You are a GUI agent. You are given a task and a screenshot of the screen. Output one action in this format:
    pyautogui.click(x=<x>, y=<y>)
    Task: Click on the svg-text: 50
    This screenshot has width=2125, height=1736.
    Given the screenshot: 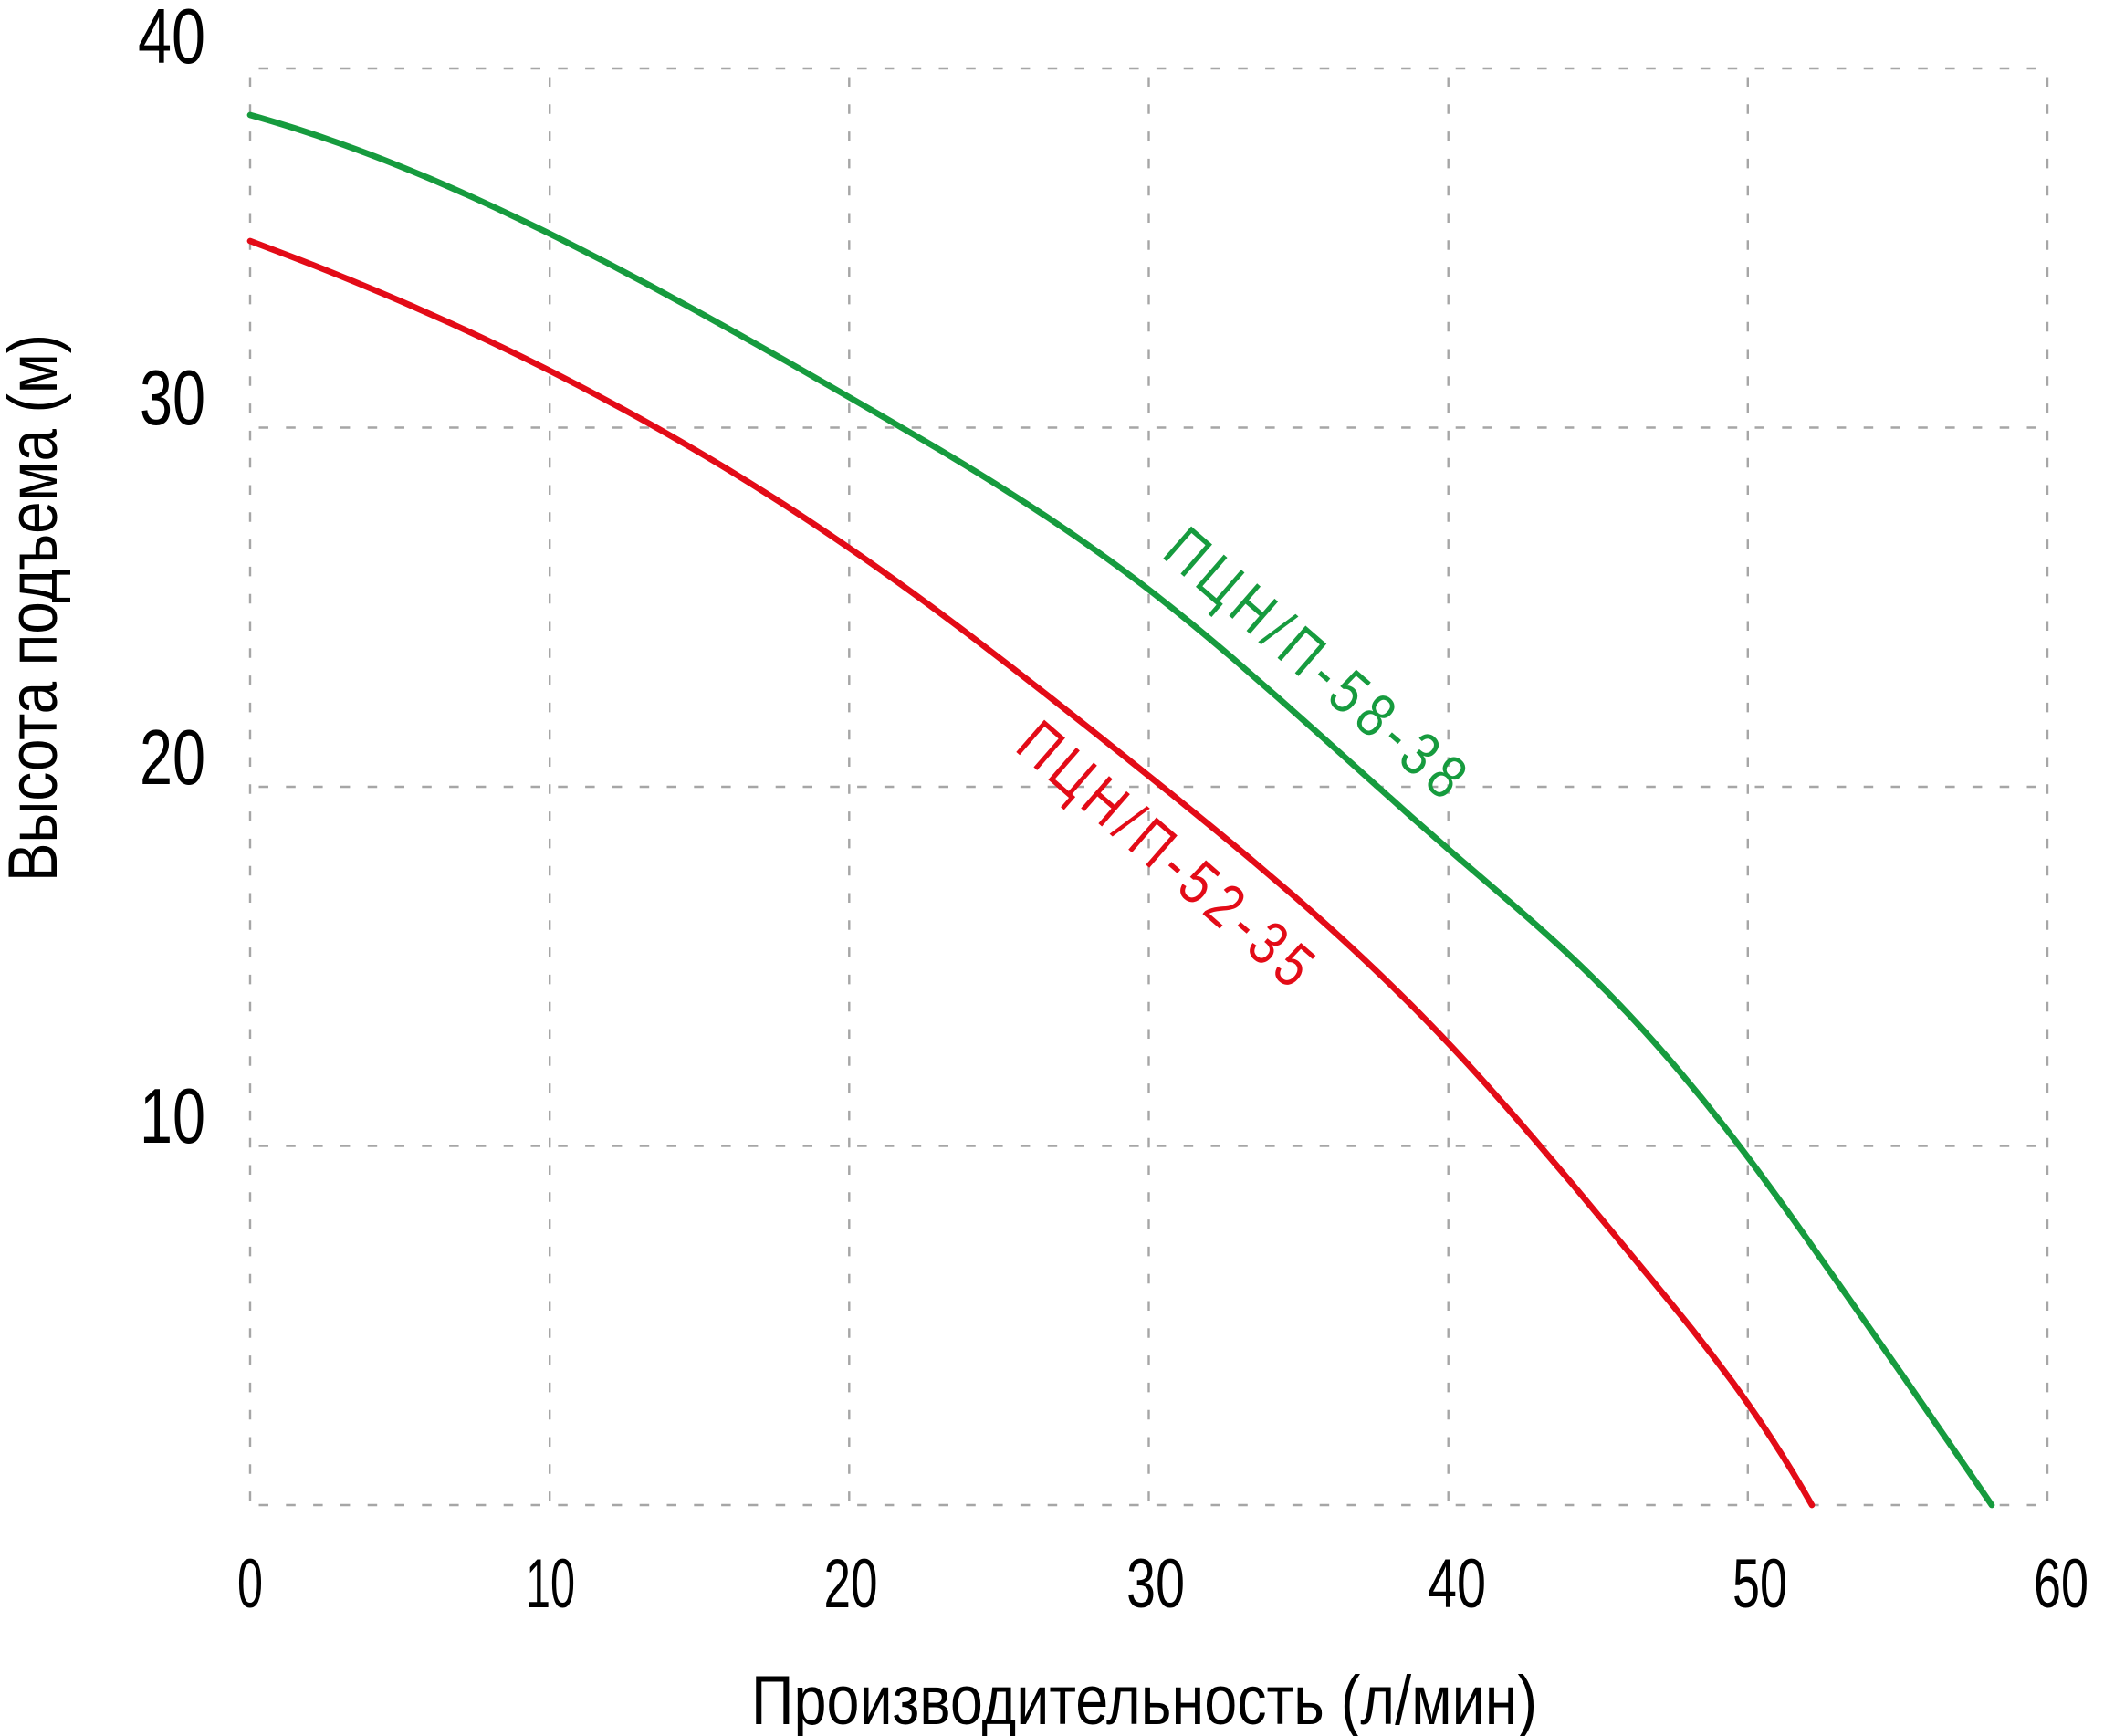 What is the action you would take?
    pyautogui.click(x=1759, y=1584)
    